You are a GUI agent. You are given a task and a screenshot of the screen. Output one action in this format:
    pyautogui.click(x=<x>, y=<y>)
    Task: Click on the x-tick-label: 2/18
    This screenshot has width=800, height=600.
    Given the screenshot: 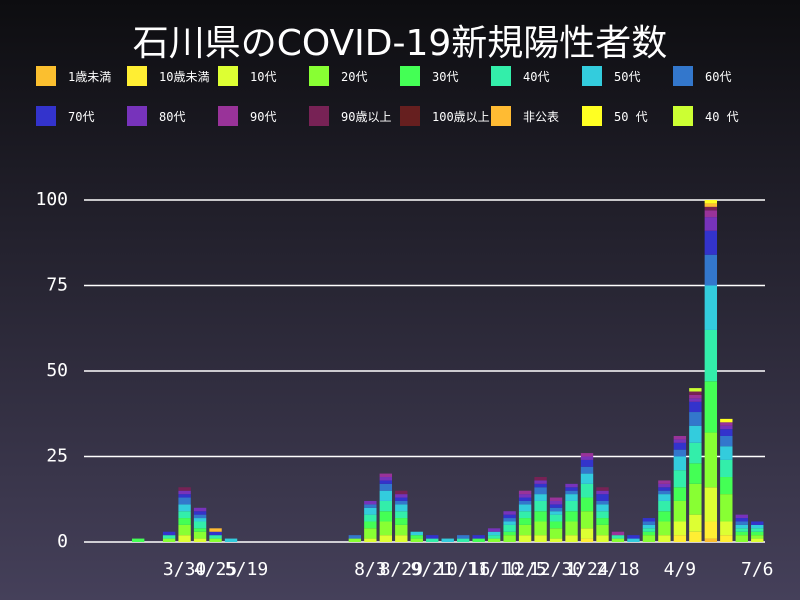 What is the action you would take?
    pyautogui.click(x=617, y=569)
    